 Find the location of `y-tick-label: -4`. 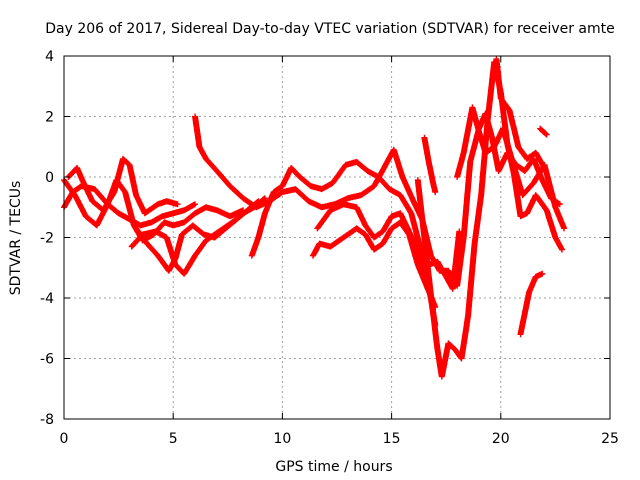

y-tick-label: -4 is located at coordinates (47, 299).